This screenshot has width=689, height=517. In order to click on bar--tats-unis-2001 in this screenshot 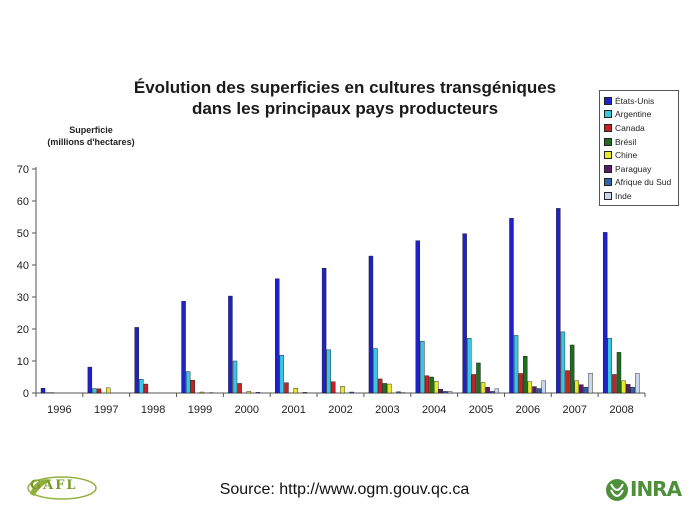, I will do `click(277, 336)`.